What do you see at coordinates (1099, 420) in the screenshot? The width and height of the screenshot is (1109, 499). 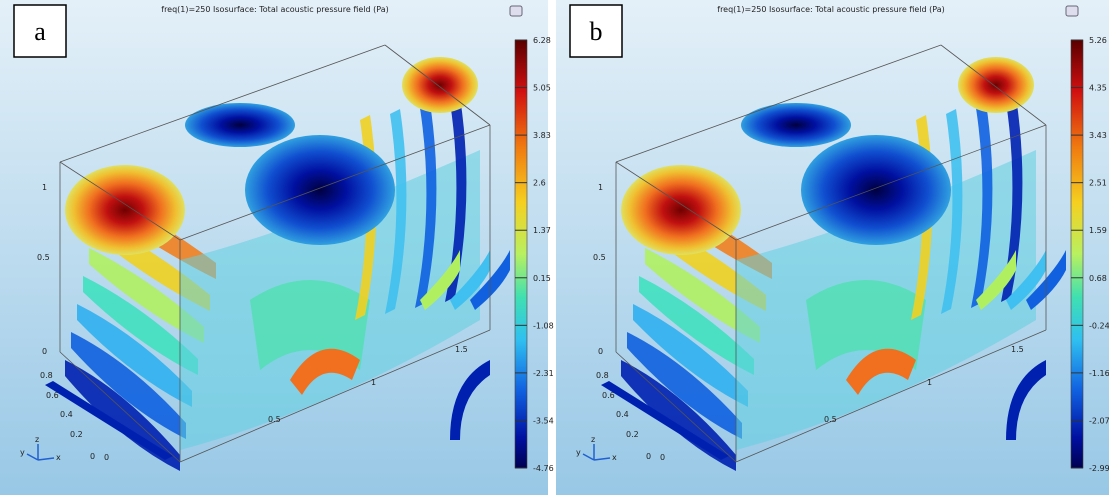 I see `colorbar-tick-label: -2.07` at bounding box center [1099, 420].